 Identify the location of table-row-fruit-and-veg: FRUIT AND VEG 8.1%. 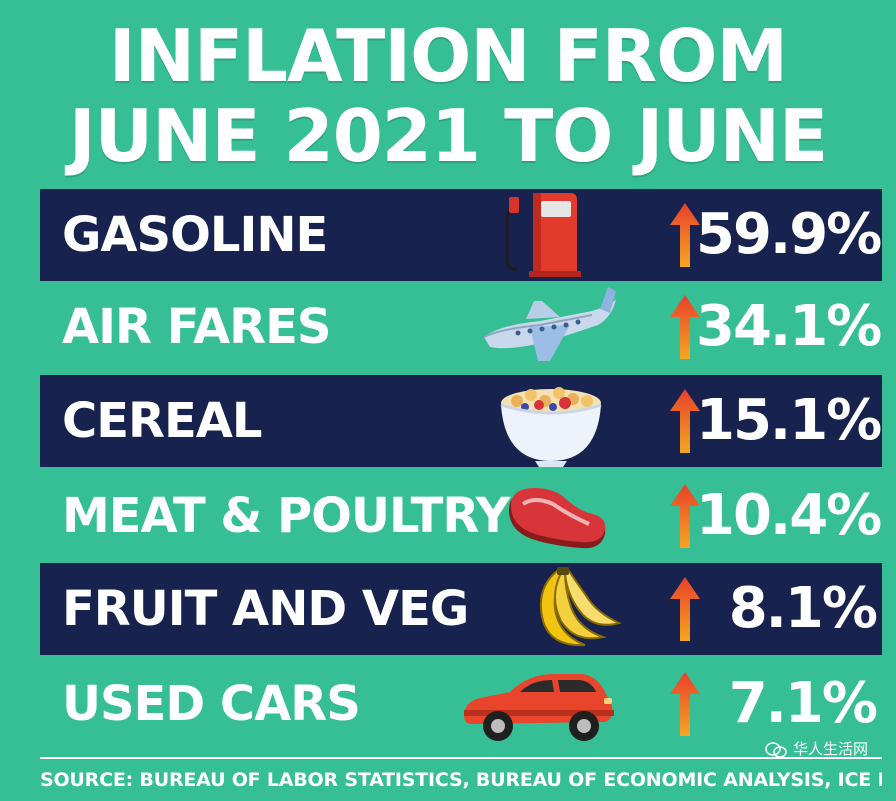
(461, 609).